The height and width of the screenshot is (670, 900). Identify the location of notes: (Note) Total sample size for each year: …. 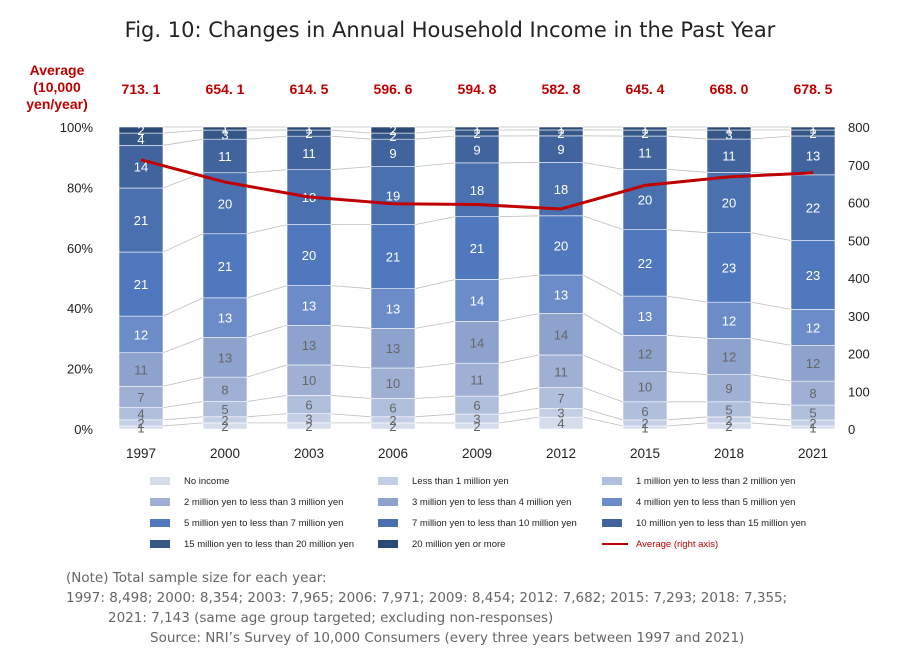
(476, 608).